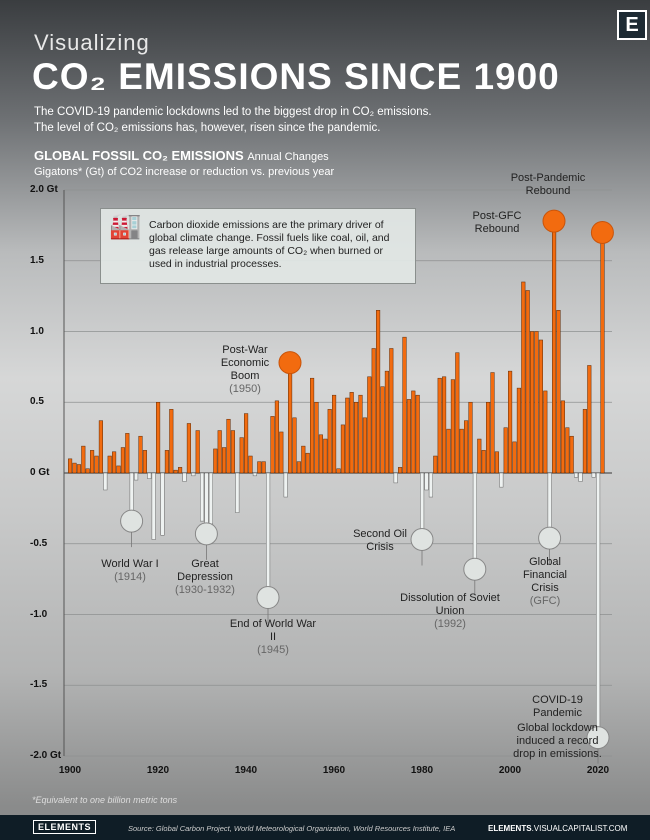  What do you see at coordinates (307, 463) in the screenshot?
I see `bar-1954` at bounding box center [307, 463].